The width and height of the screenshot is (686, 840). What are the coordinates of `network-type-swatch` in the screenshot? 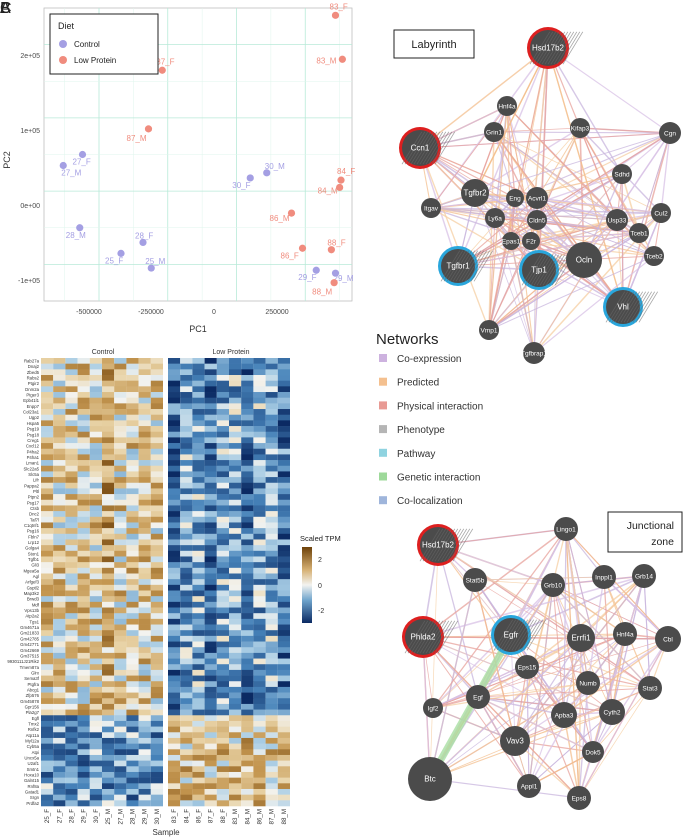 It's located at (383, 405).